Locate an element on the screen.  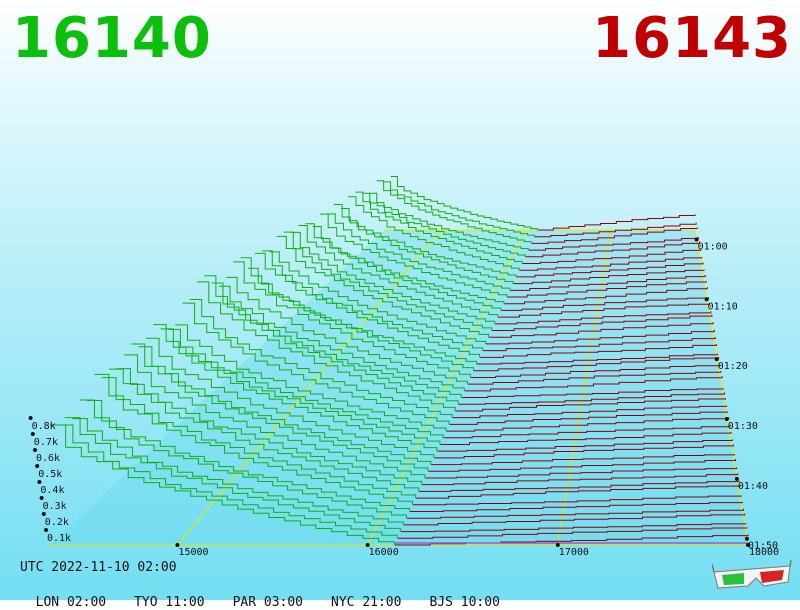
volume-tick-label: 0.6k is located at coordinates (48, 458).